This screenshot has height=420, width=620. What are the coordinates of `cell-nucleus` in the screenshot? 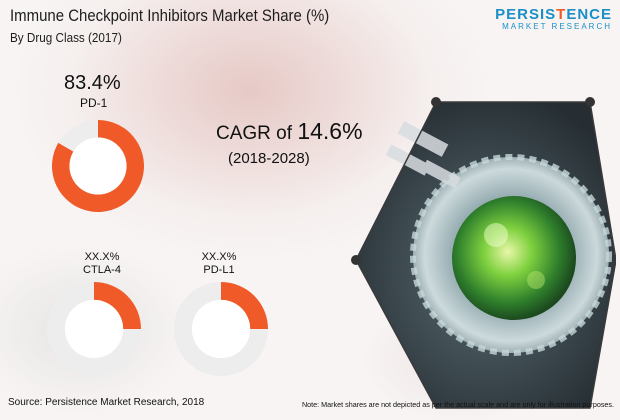 It's located at (514, 258).